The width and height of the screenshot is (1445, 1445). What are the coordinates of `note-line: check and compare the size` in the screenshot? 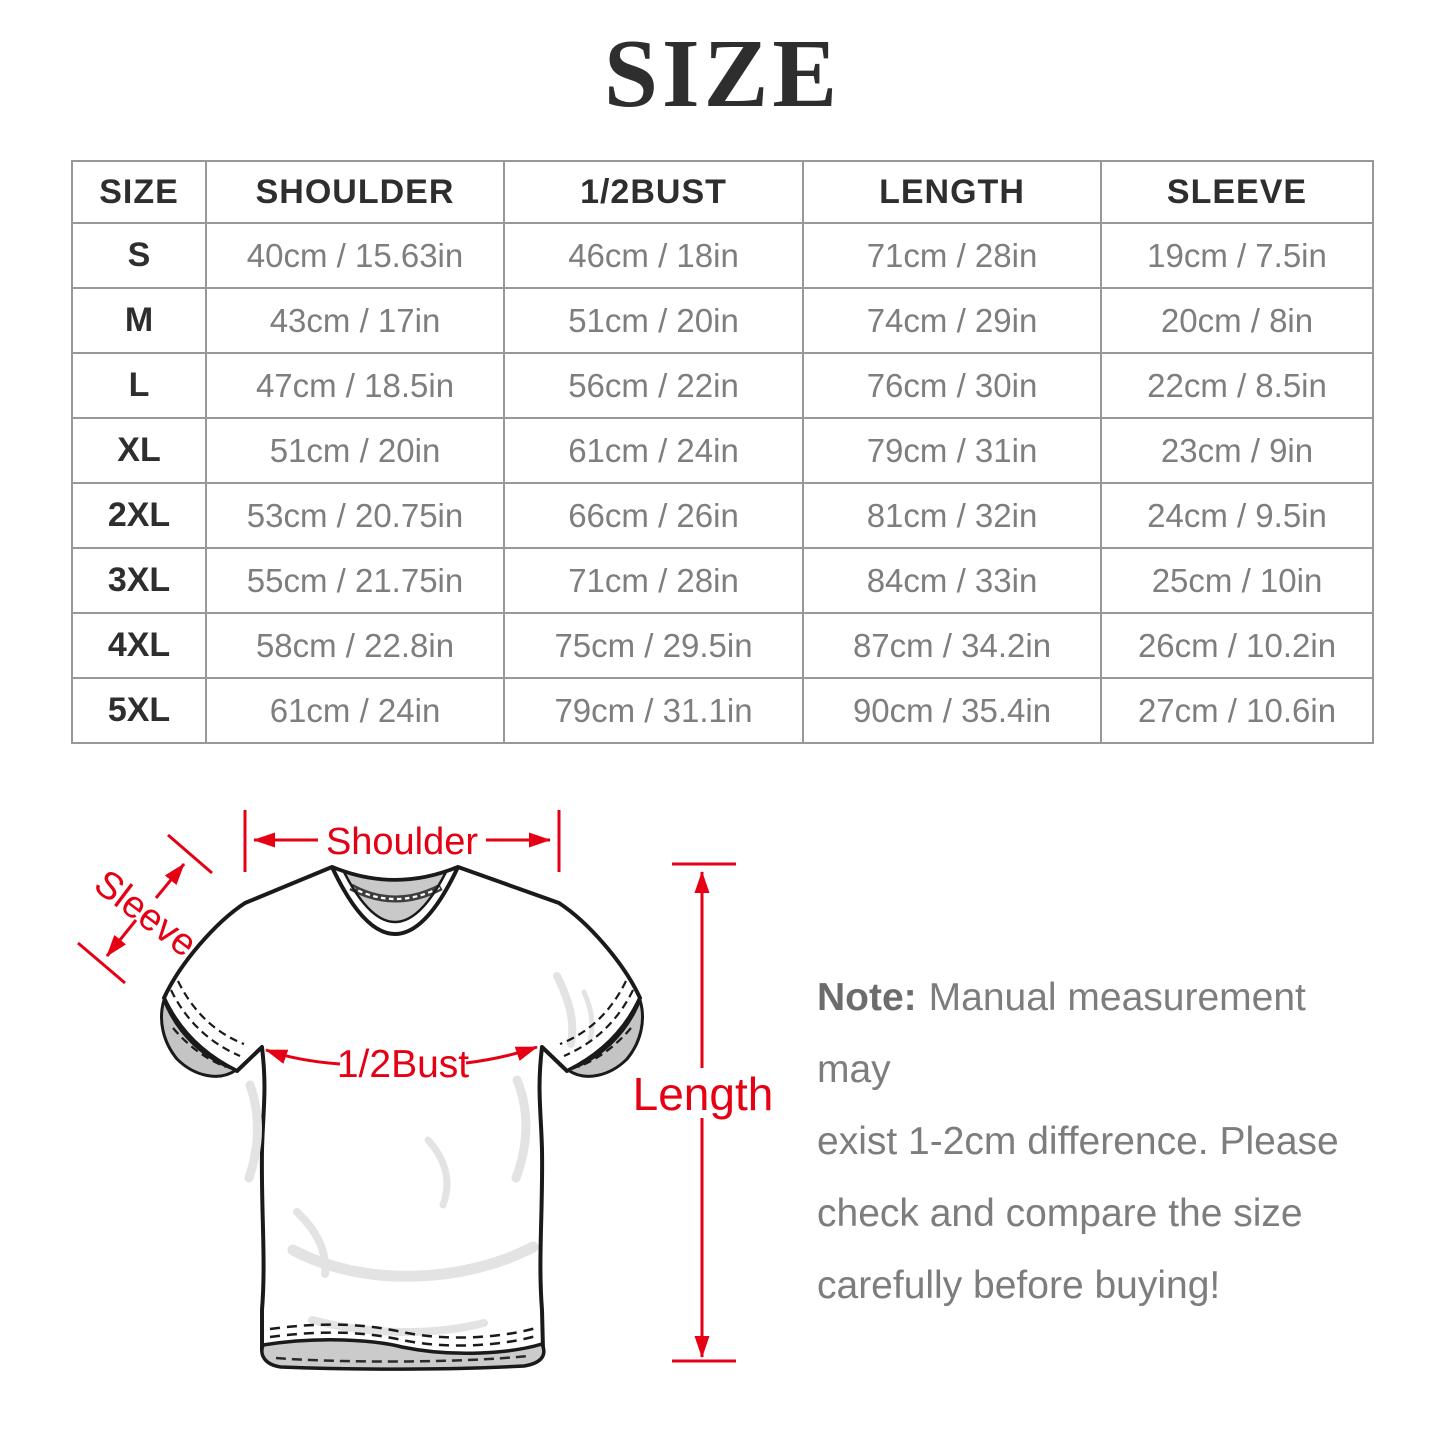 It's located at (1060, 1213).